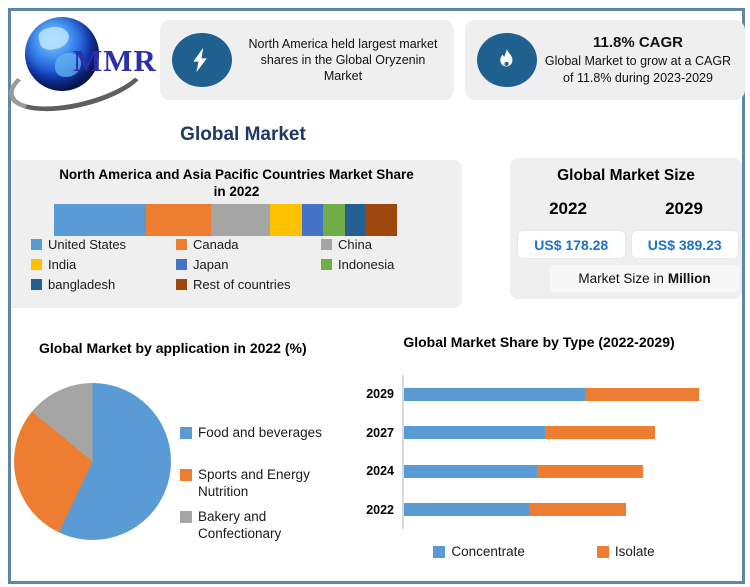 This screenshot has height=587, width=750. What do you see at coordinates (544, 551) in the screenshot?
I see `type-chart-legend: Concentrate Isolate` at bounding box center [544, 551].